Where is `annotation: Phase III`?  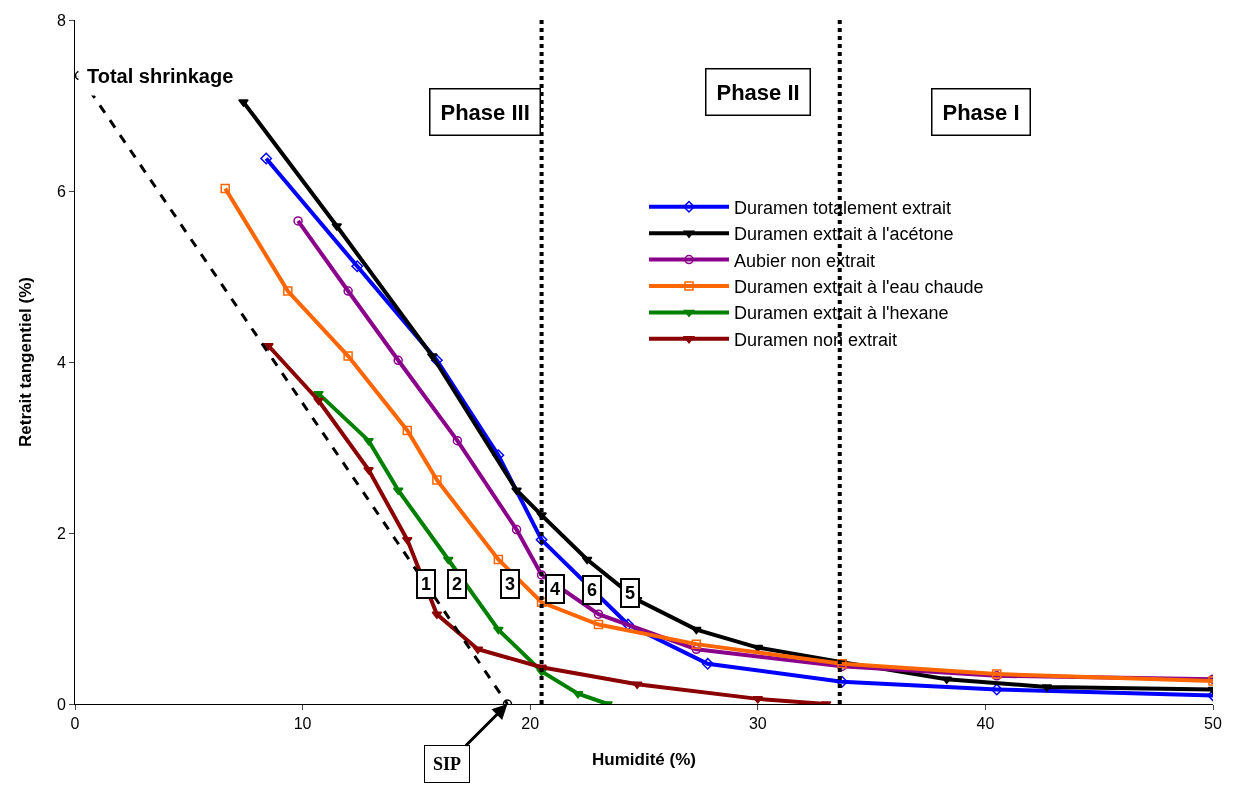
annotation: Phase III is located at coordinates (485, 112).